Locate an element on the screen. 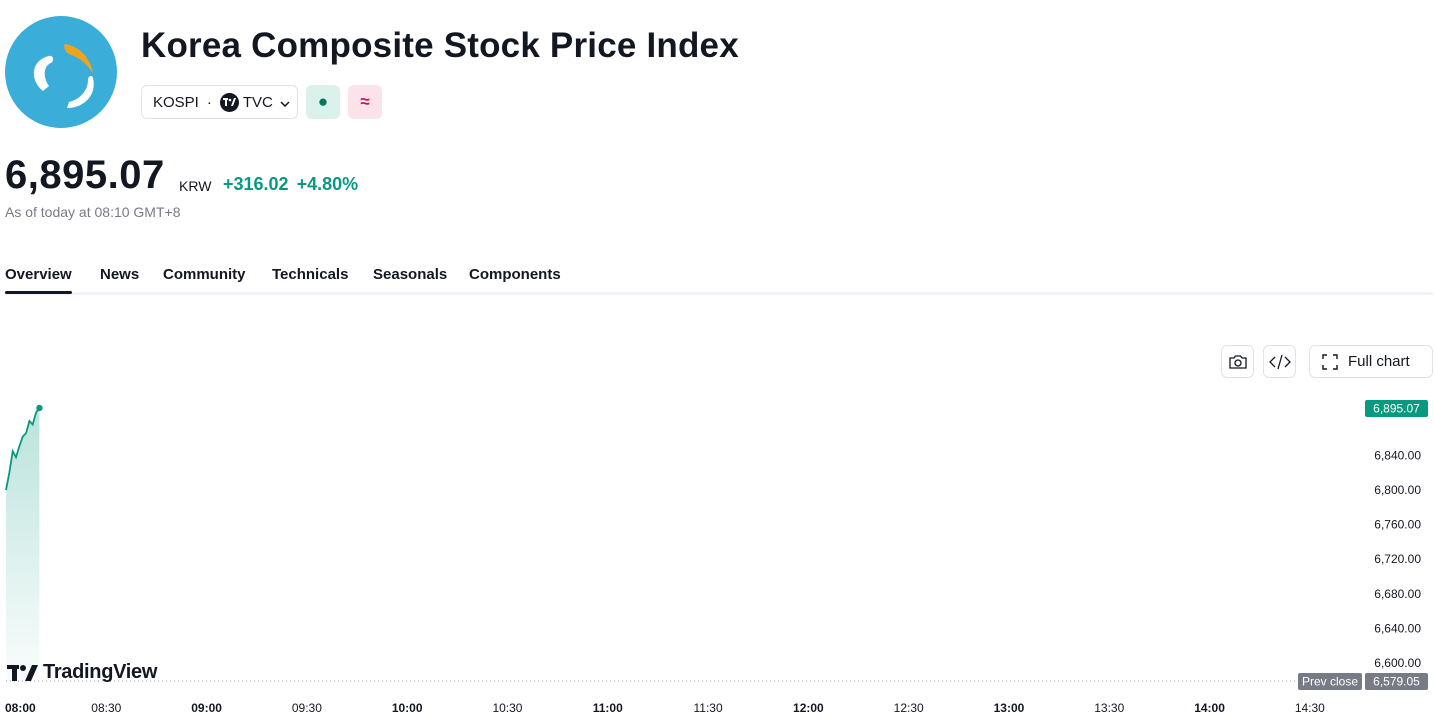  x-axis-tick-label: 14:30 is located at coordinates (1310, 708).